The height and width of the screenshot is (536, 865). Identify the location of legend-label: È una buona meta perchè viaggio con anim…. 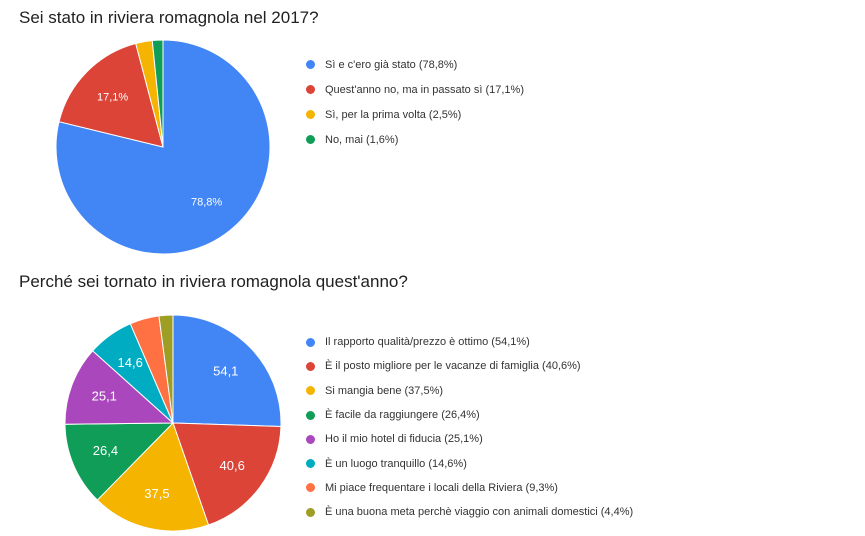
(479, 512).